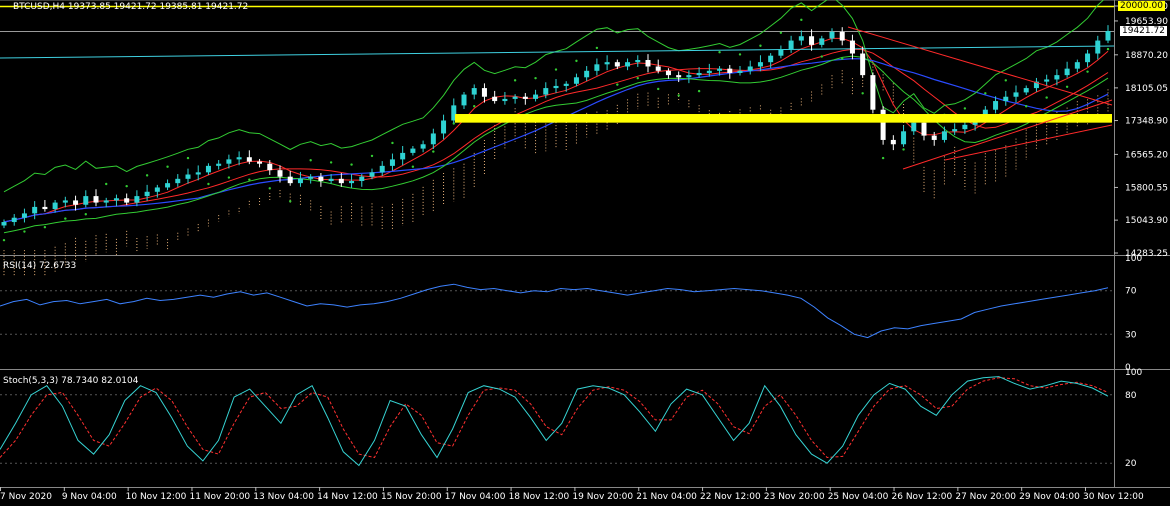 The image size is (1170, 506). I want to click on x-tick-label: 14 Nov 12:00, so click(347, 497).